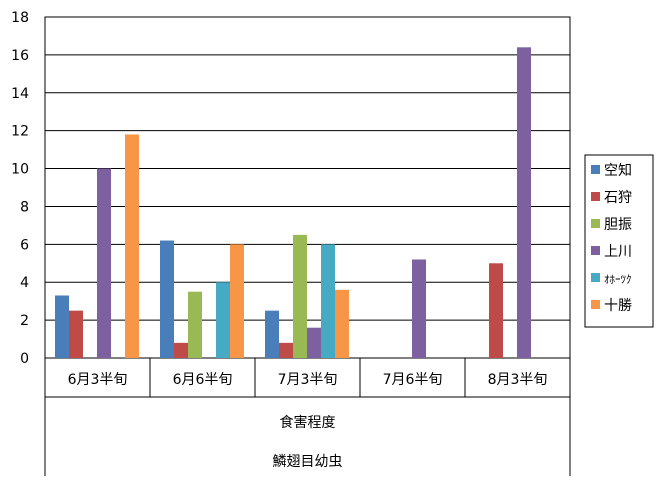 This screenshot has width=658, height=481. What do you see at coordinates (308, 422) in the screenshot?
I see `x-group-label: 食害程度` at bounding box center [308, 422].